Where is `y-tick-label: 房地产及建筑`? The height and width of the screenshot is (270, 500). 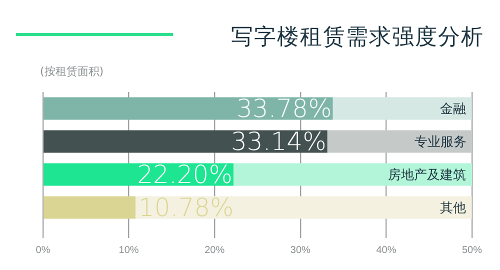
y-tick-label: 房地产及建筑 is located at coordinates (427, 174).